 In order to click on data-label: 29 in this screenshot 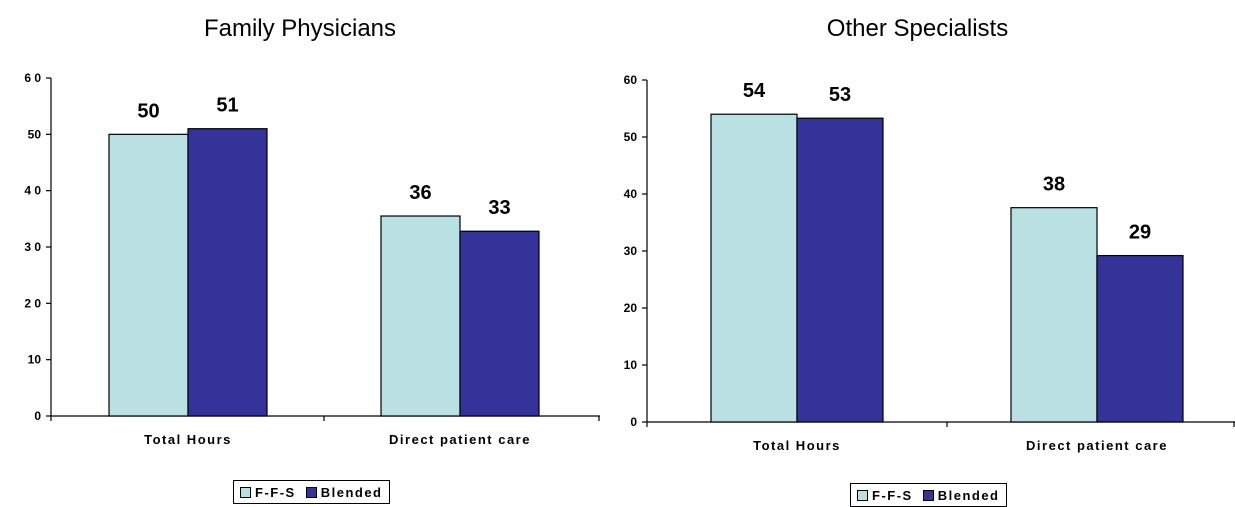, I will do `click(1140, 233)`.